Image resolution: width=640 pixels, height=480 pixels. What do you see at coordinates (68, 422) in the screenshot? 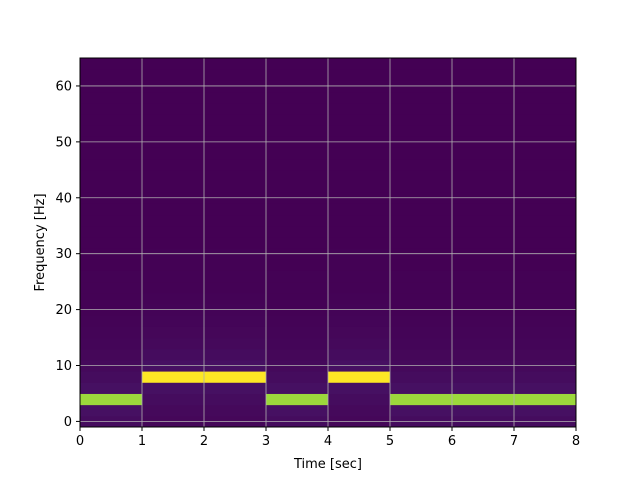
I see `y-tick-label: 0` at bounding box center [68, 422].